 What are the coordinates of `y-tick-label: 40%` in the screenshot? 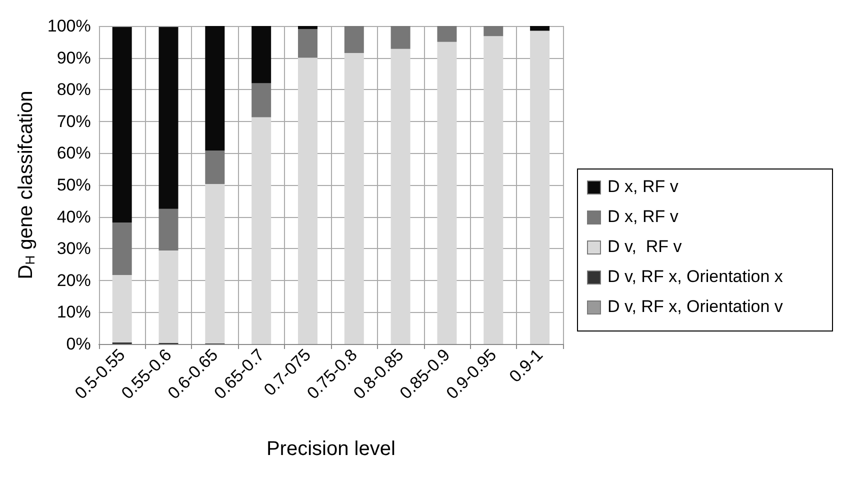 It's located at (73, 216).